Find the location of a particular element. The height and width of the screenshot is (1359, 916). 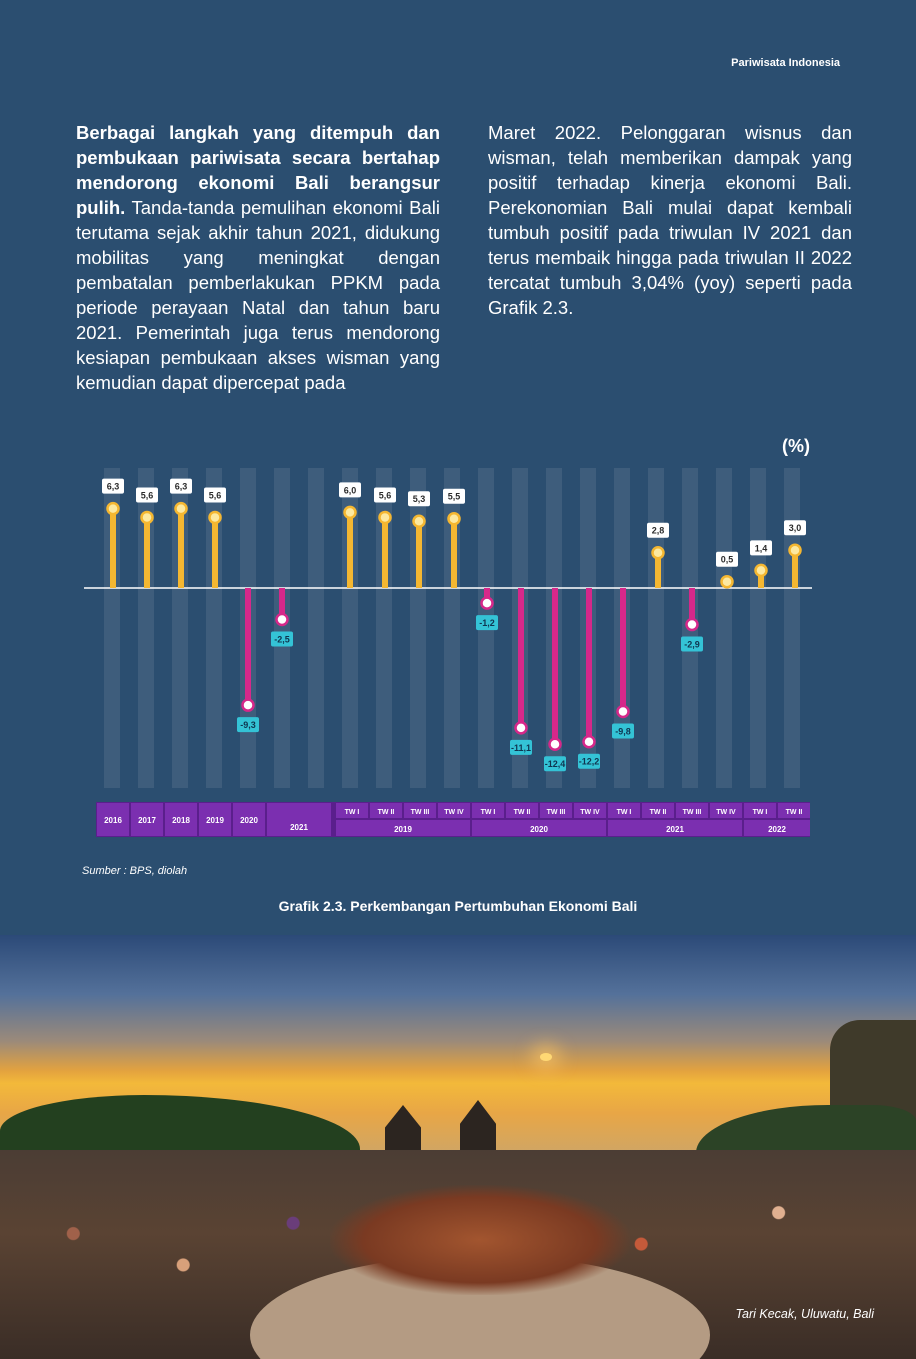

year-group-label: 2021 is located at coordinates (675, 829).